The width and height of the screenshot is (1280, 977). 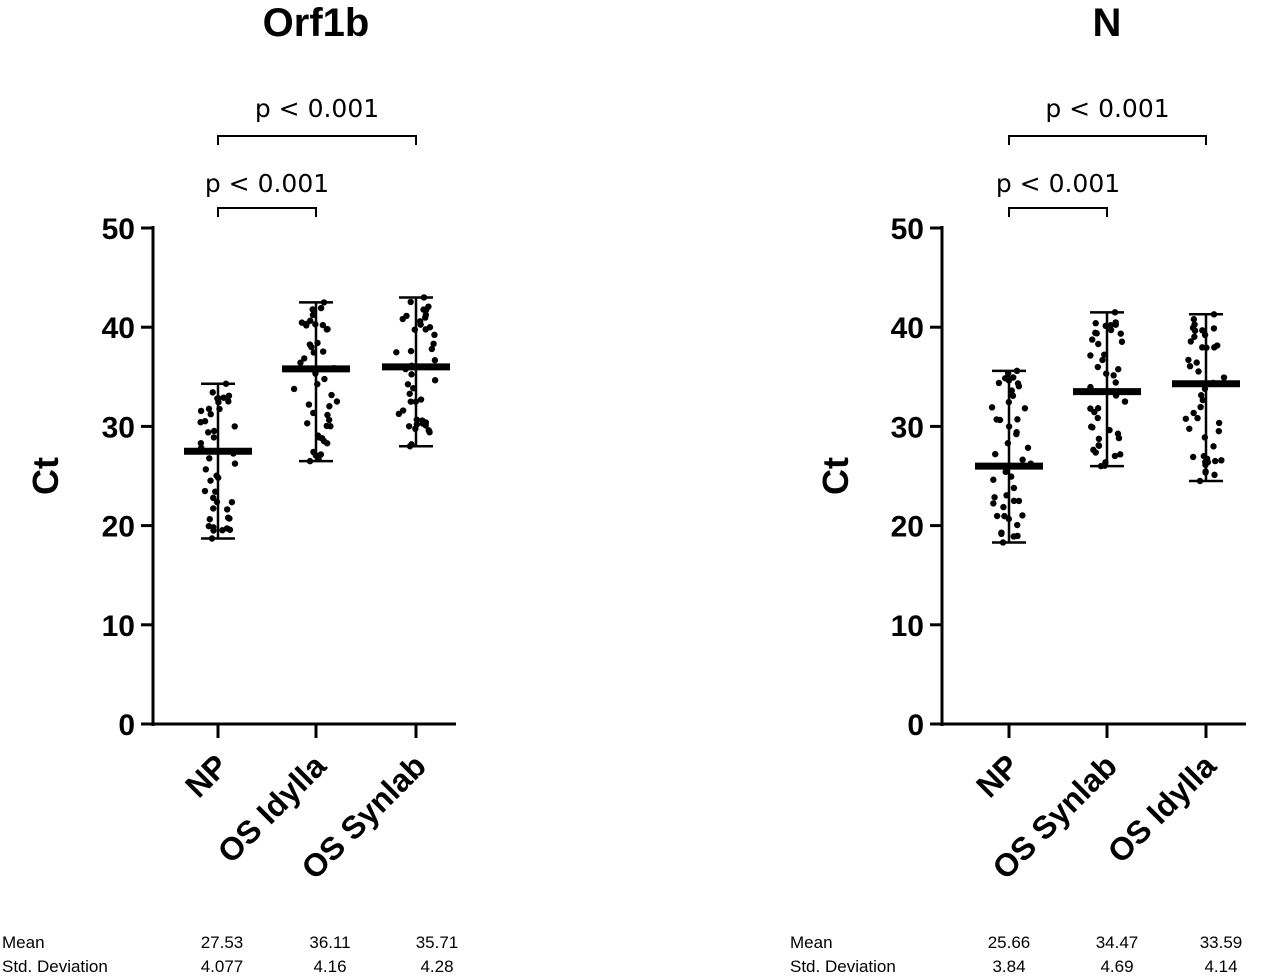 What do you see at coordinates (1107, 108) in the screenshot?
I see `p-value-label: p < 0.001` at bounding box center [1107, 108].